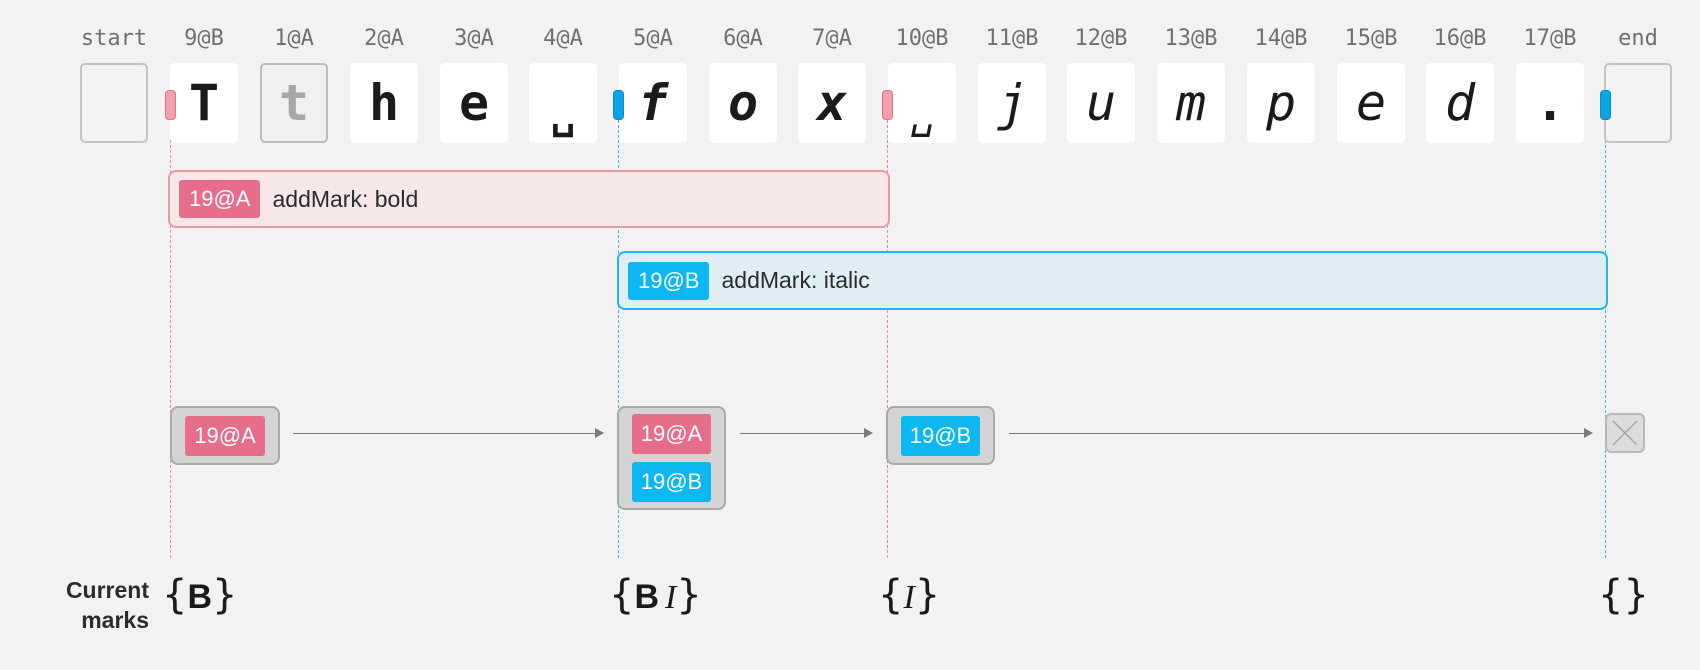  Describe the element at coordinates (1281, 38) in the screenshot. I see `header-label: 14@B` at that location.